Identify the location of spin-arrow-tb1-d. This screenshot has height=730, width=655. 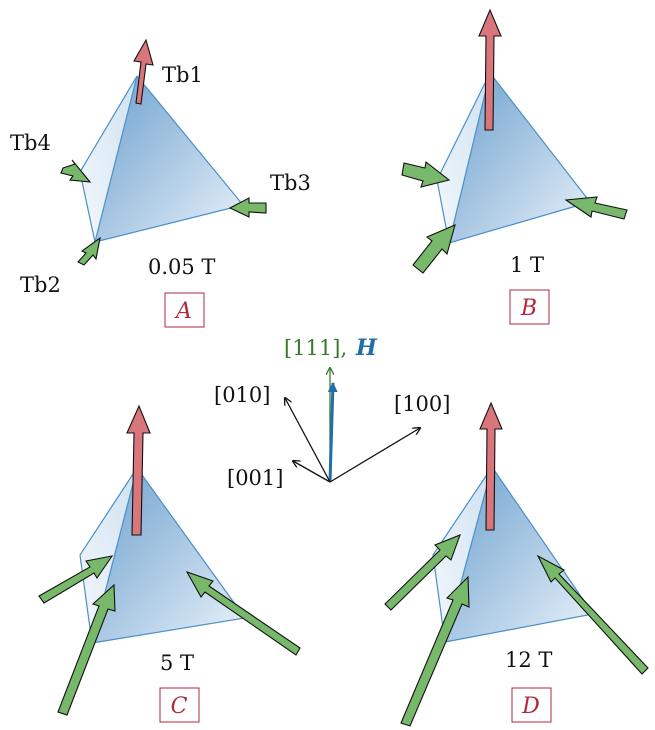
(491, 466).